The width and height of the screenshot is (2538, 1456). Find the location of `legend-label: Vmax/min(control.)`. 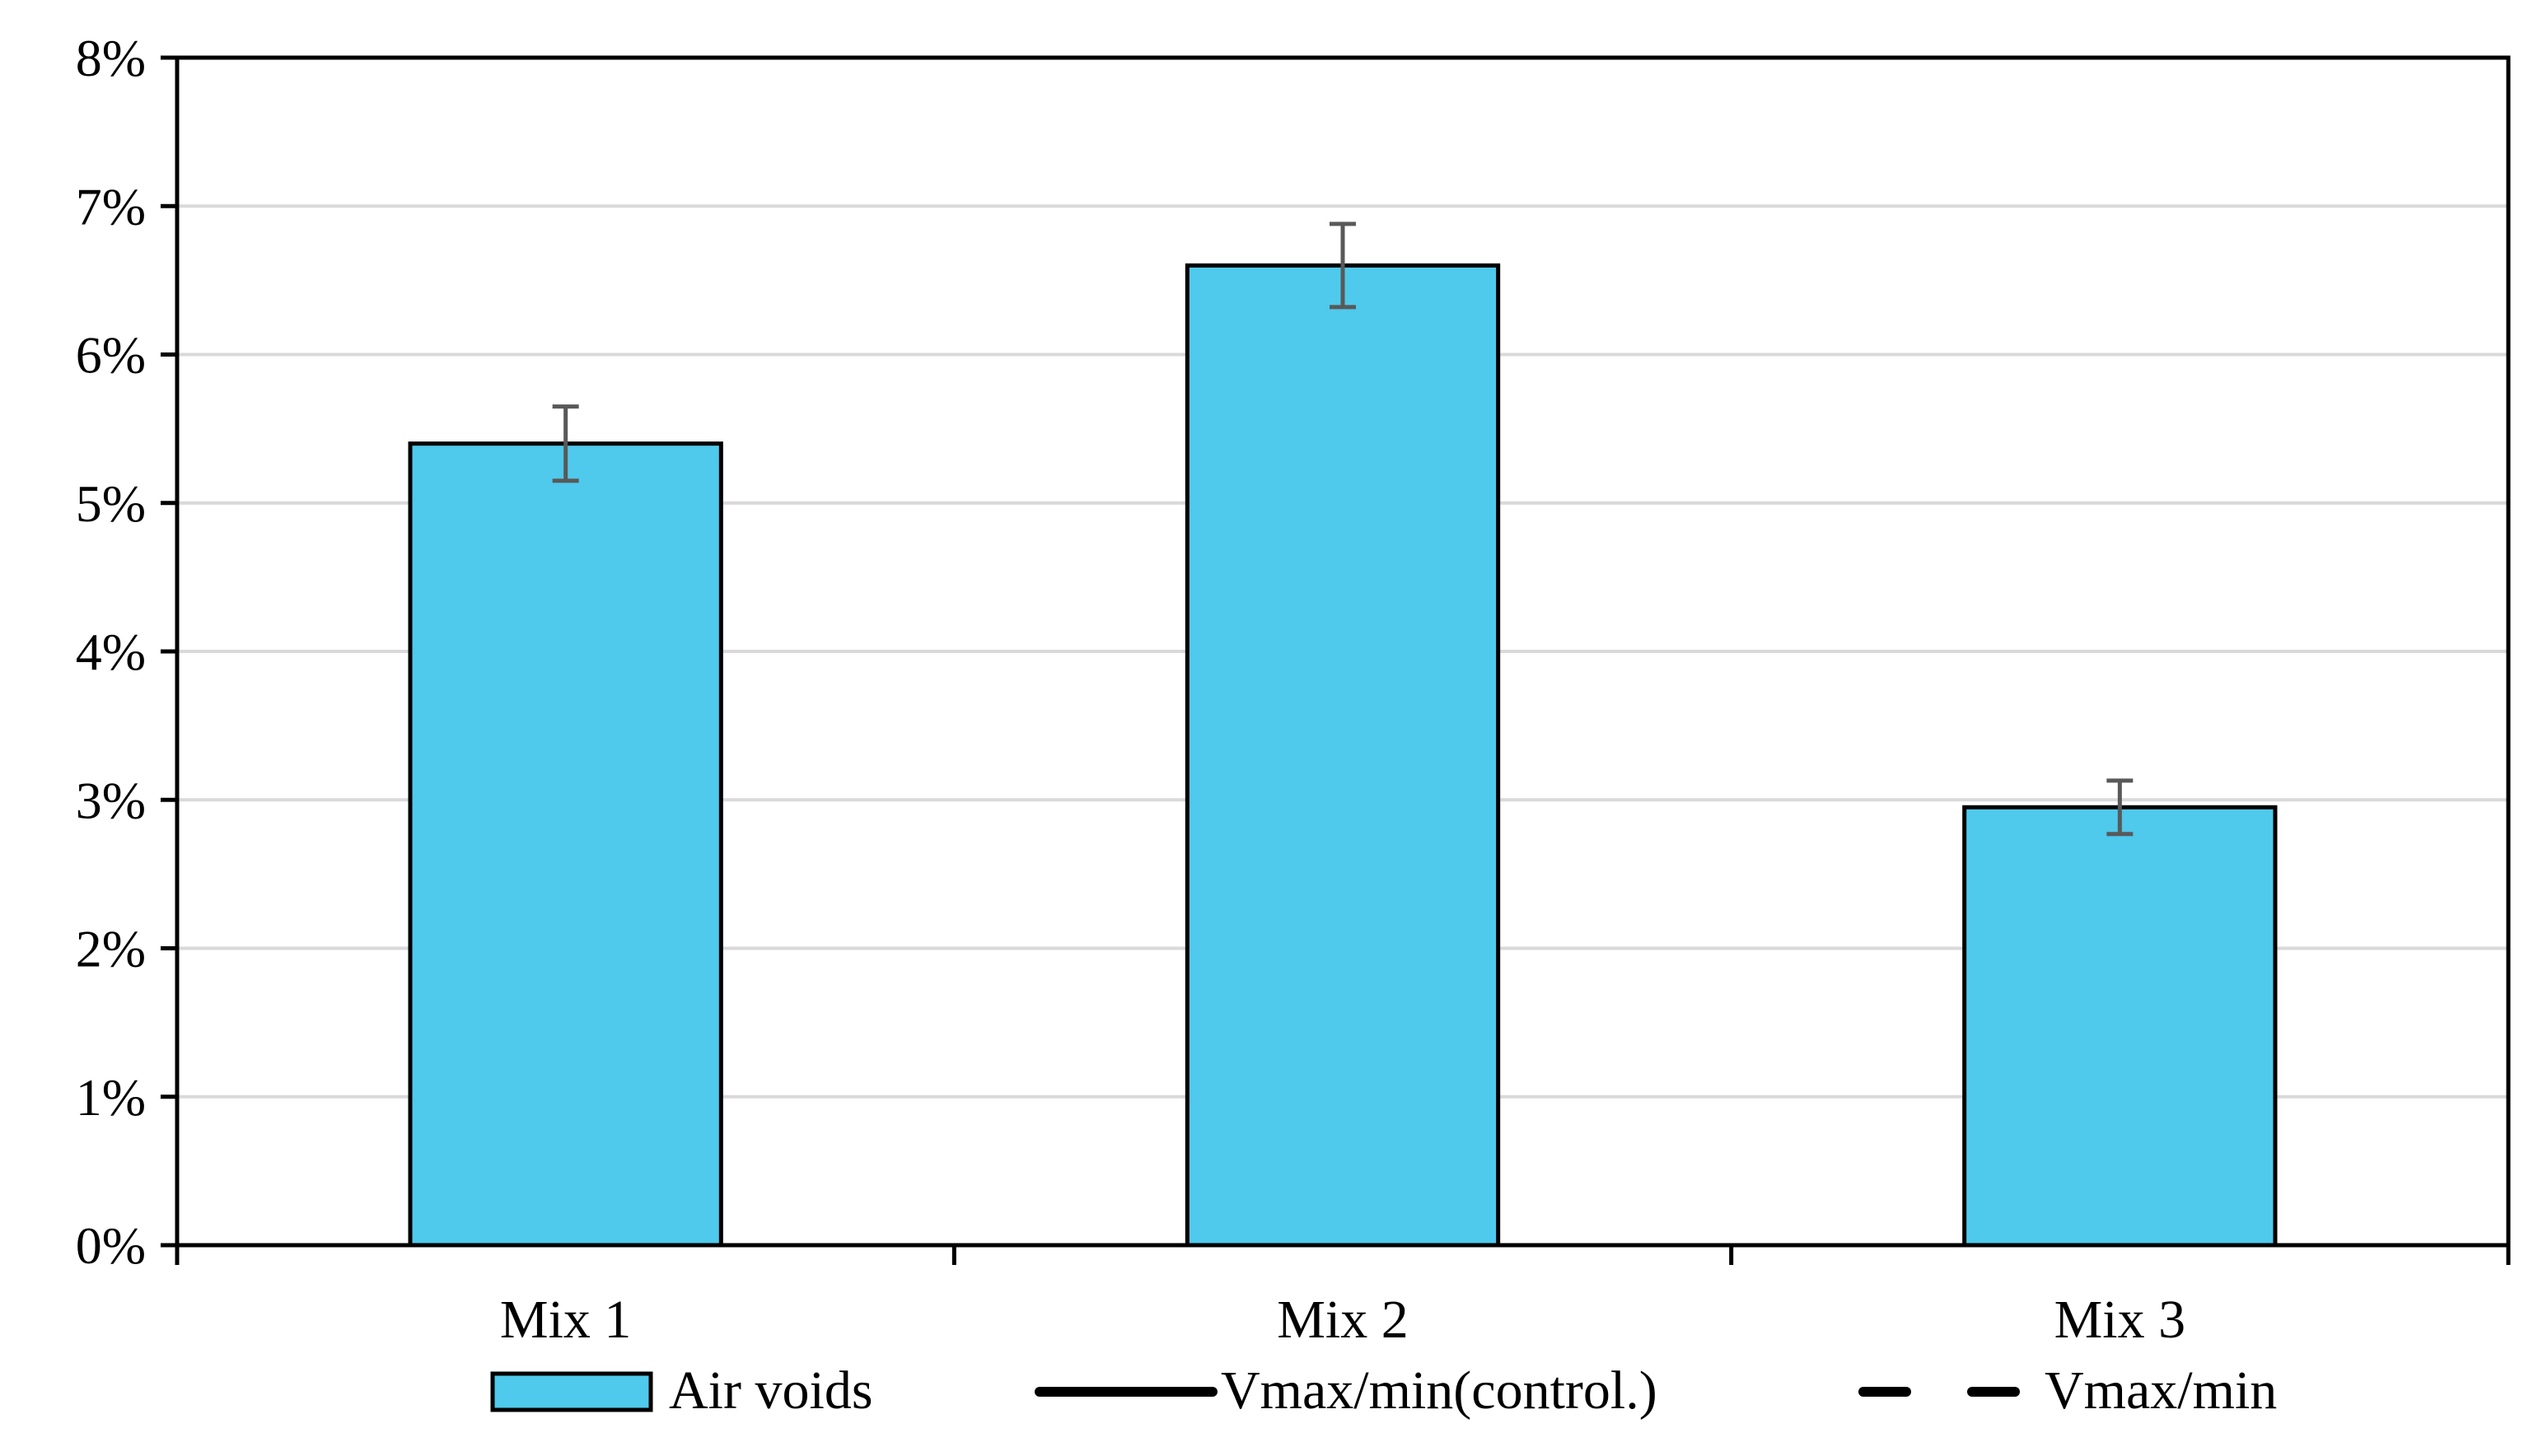

legend-label: Vmax/min(control.) is located at coordinates (1439, 1390).